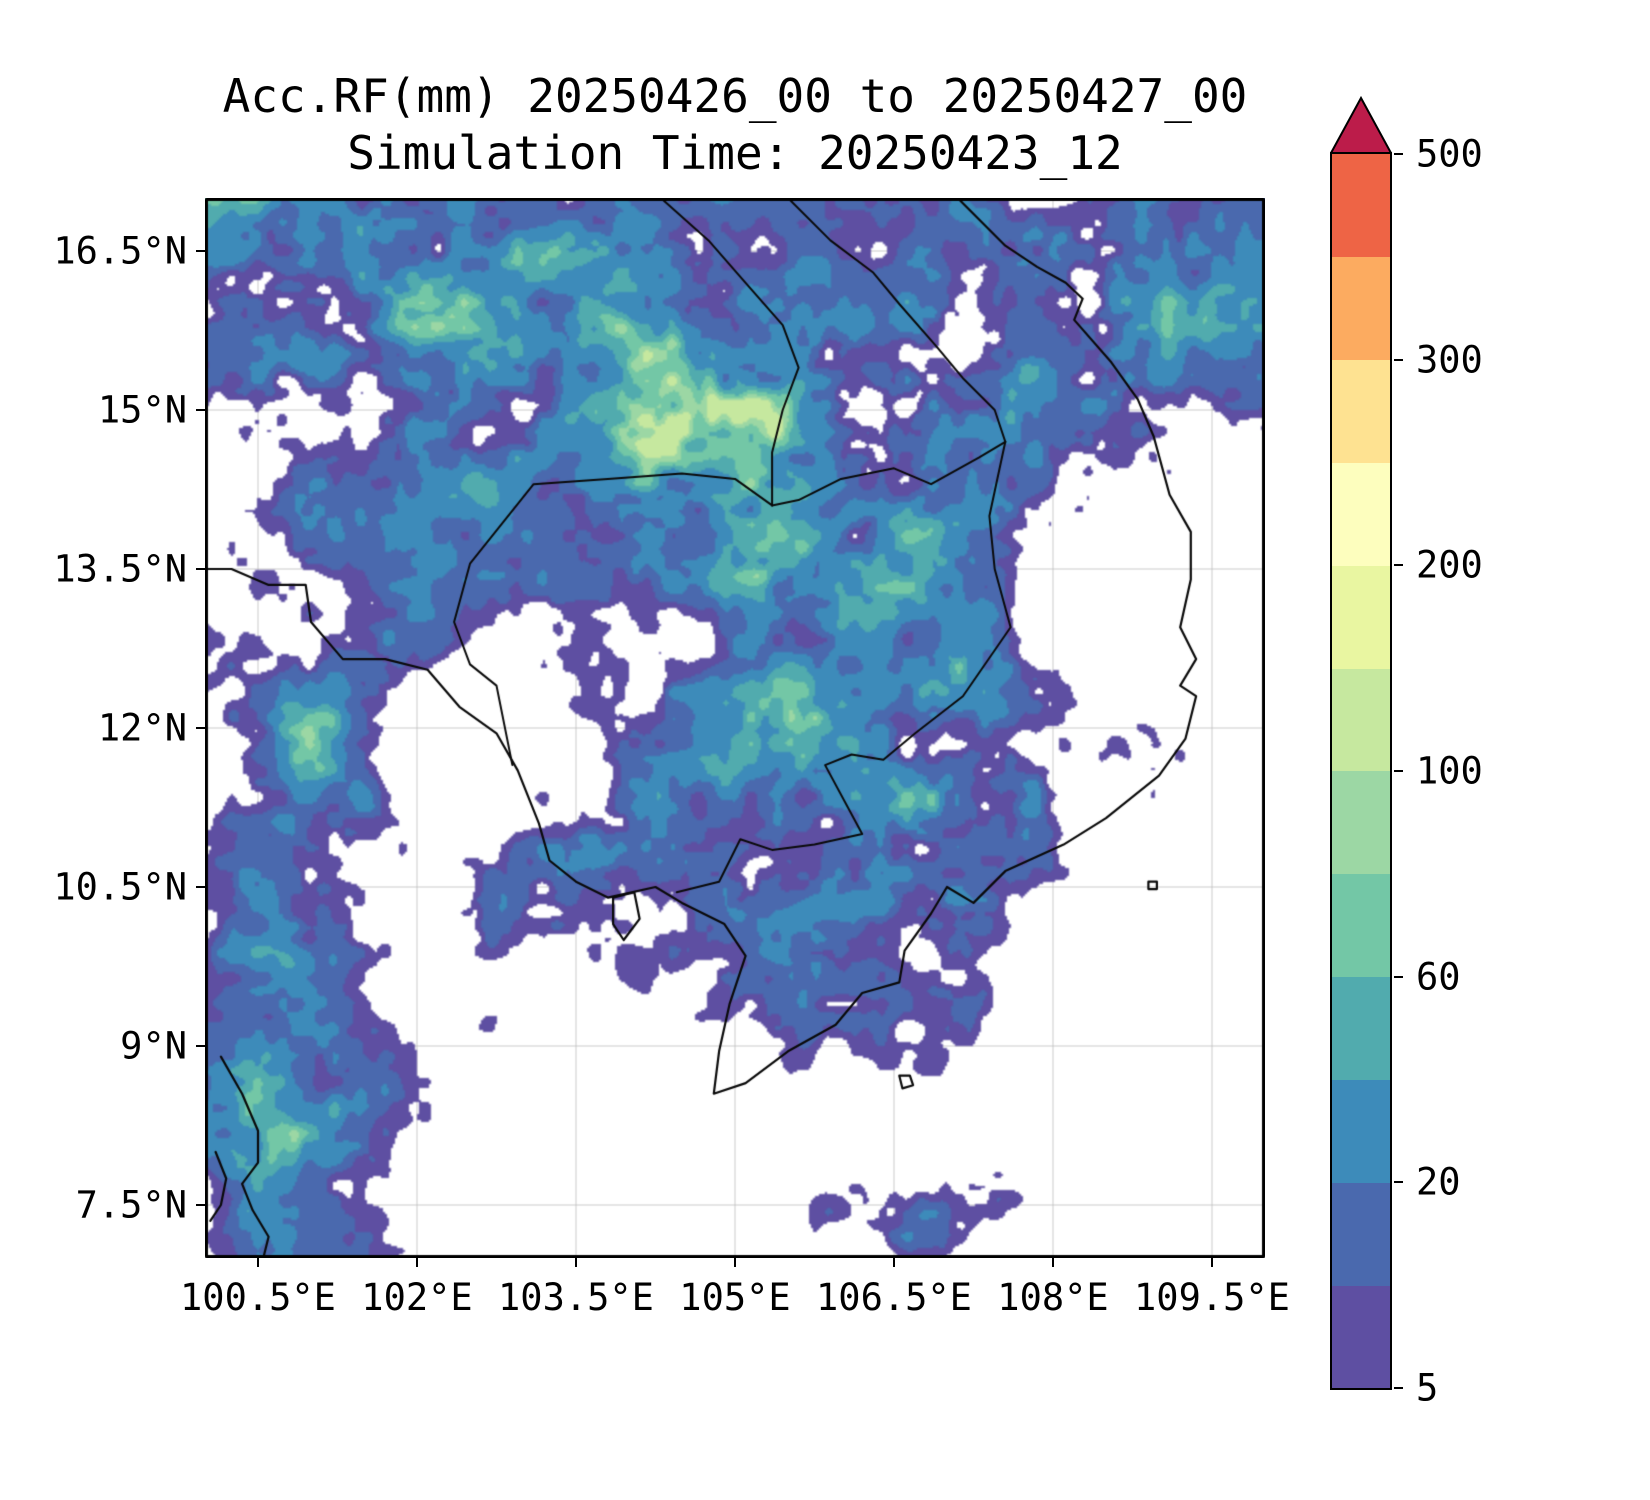 The height and width of the screenshot is (1500, 1650). I want to click on title-line-2: Simulation Time: 20250423_12, so click(735, 153).